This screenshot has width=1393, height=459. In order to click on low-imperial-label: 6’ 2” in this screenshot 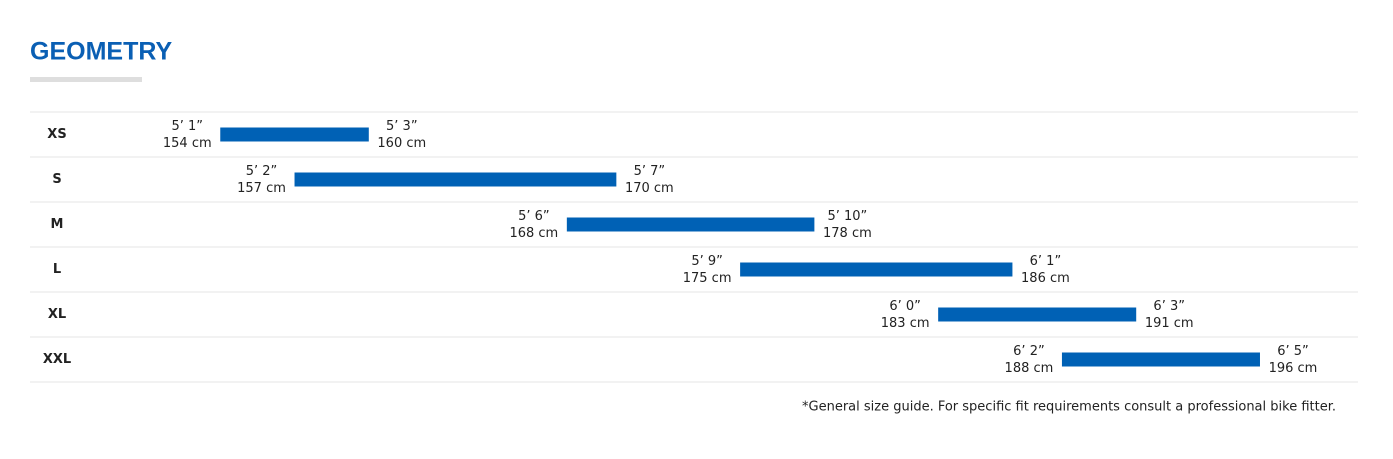, I will do `click(1029, 351)`.